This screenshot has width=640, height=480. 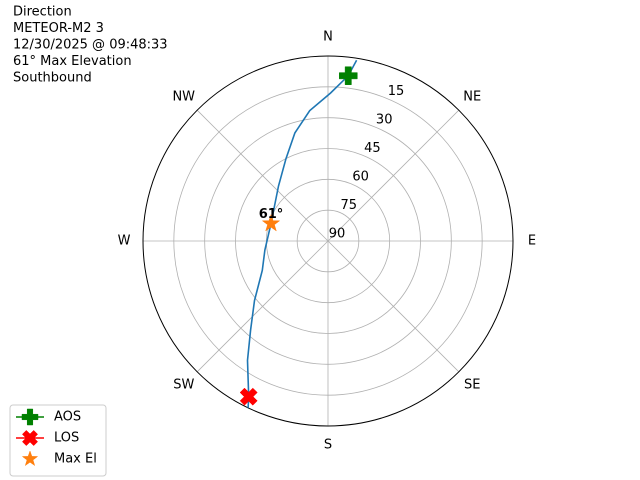 I want to click on r-tick-label: 60, so click(x=360, y=177).